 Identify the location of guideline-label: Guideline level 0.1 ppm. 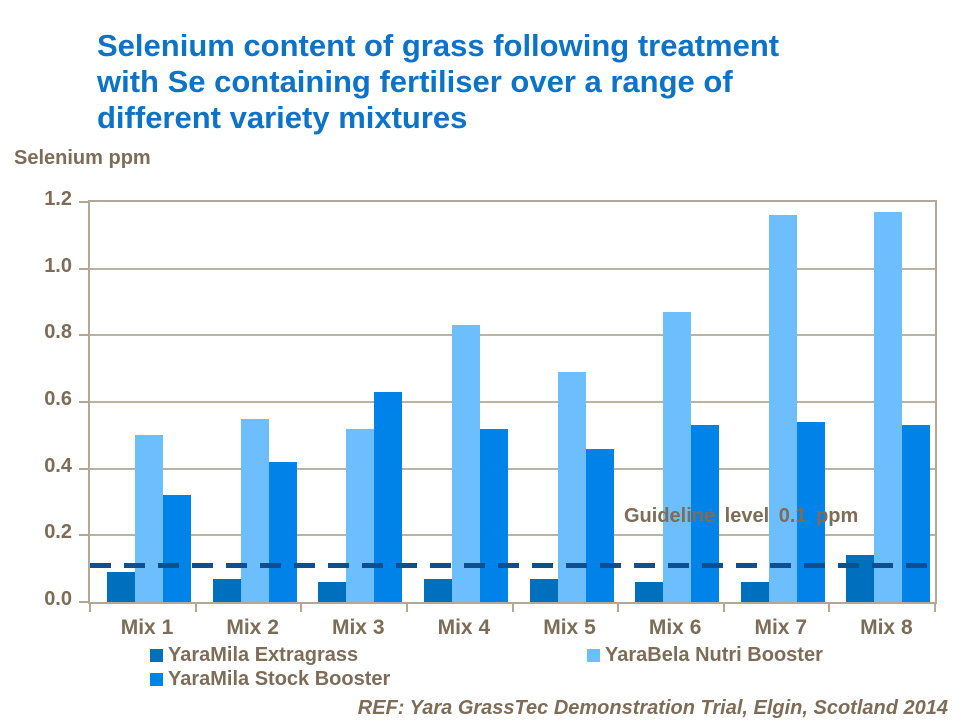
(741, 516).